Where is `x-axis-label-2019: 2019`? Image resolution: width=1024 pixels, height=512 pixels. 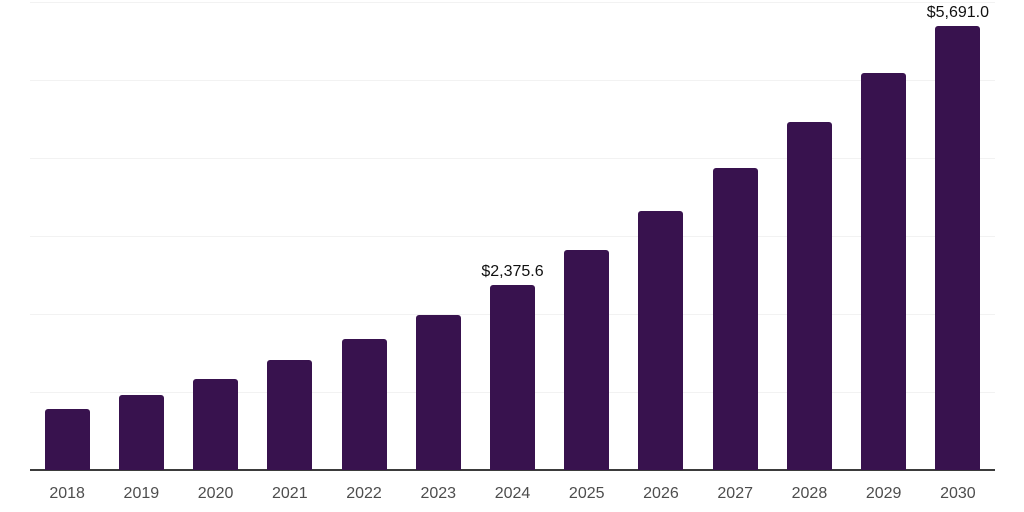 x-axis-label-2019: 2019 is located at coordinates (141, 493).